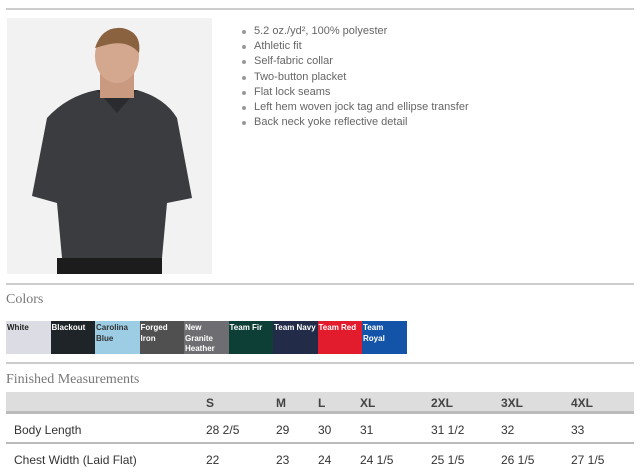 This screenshot has width=642, height=475. What do you see at coordinates (25, 299) in the screenshot?
I see `colors-title: Colors` at bounding box center [25, 299].